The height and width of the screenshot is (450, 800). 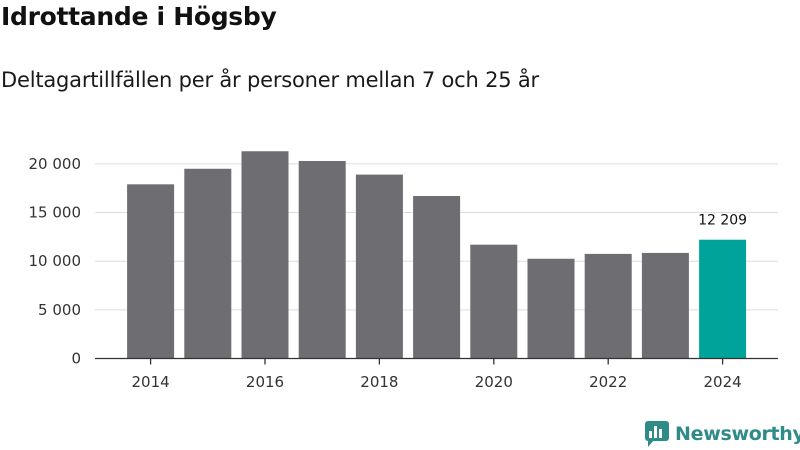 I want to click on brand-logo: Newsworthy, so click(x=722, y=434).